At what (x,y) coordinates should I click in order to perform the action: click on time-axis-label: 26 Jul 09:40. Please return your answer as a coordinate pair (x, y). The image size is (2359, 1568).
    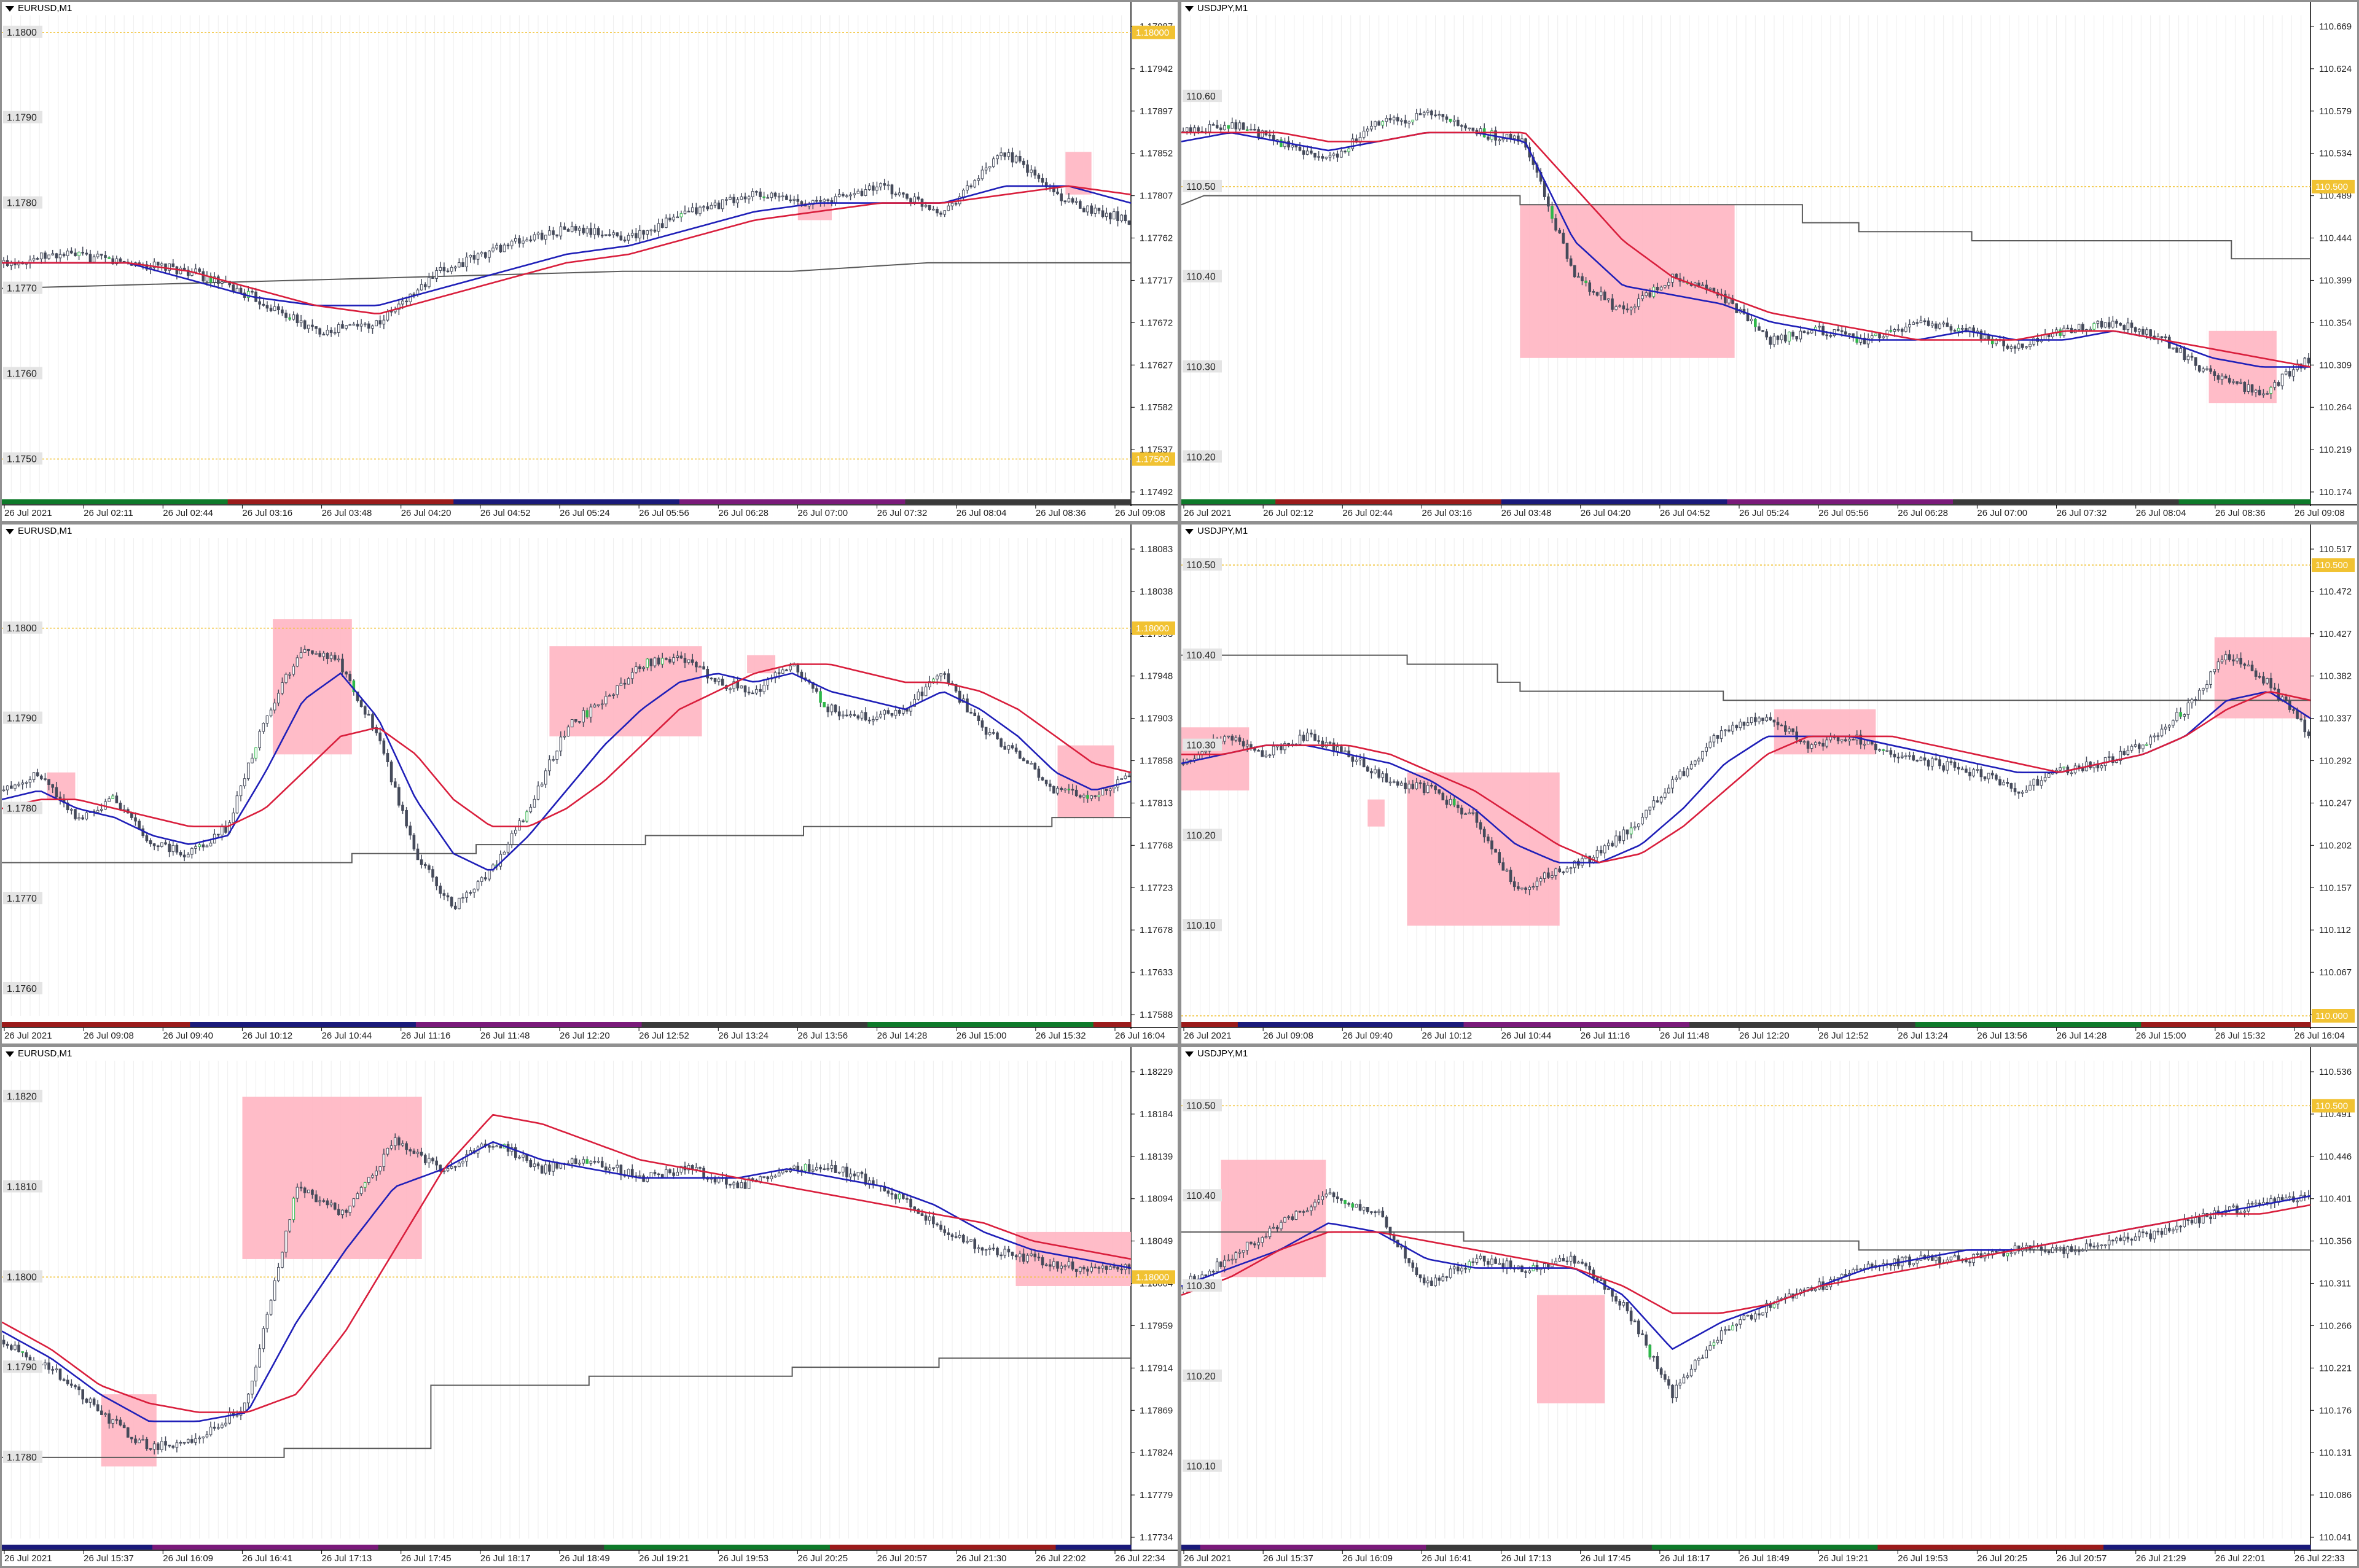
    Looking at the image, I should click on (188, 1036).